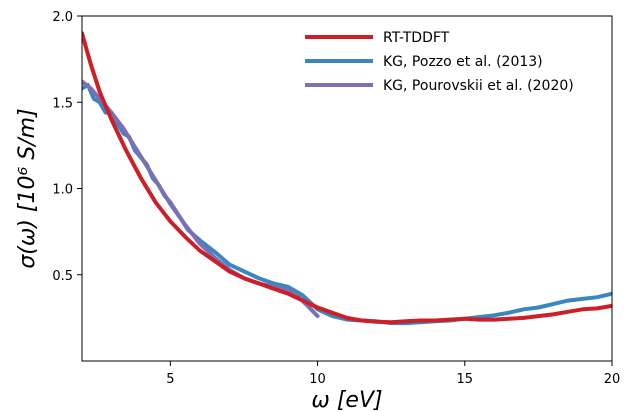  Describe the element at coordinates (62, 17) in the screenshot. I see `y-tick-label: 2.0` at that location.